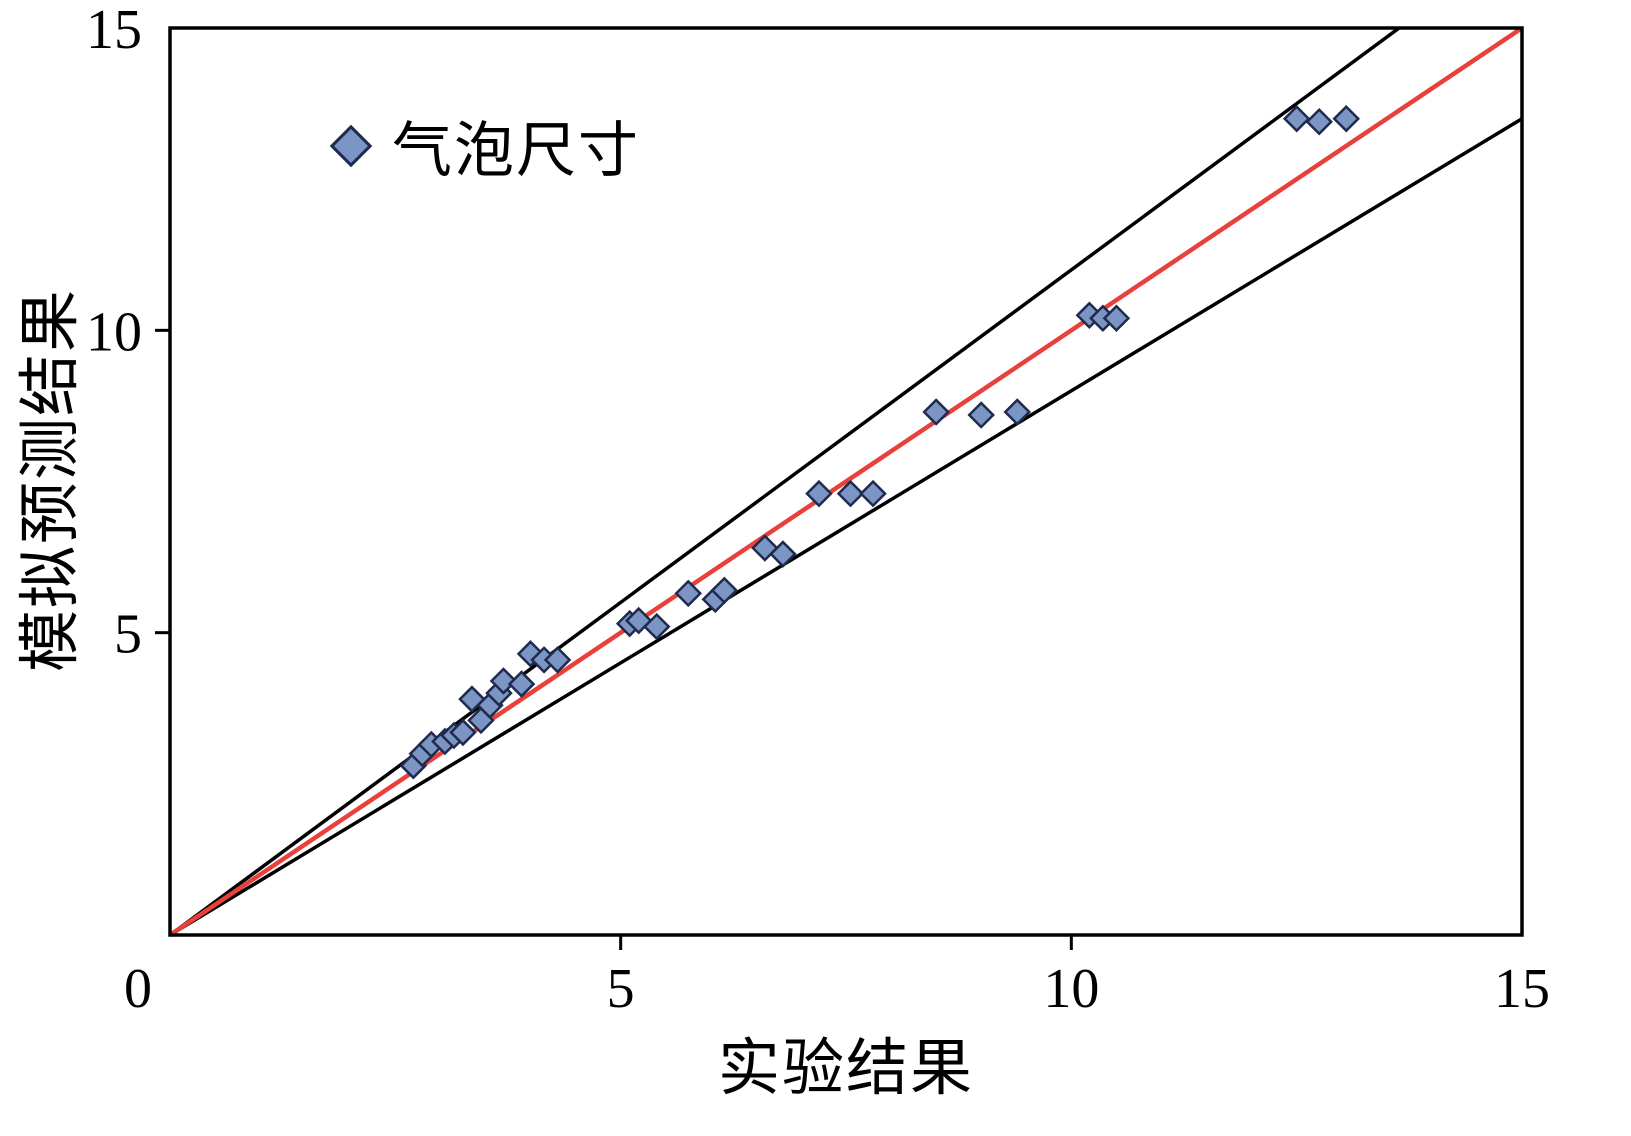 The height and width of the screenshot is (1136, 1631). I want to click on x-tick-label: 0, so click(138, 989).